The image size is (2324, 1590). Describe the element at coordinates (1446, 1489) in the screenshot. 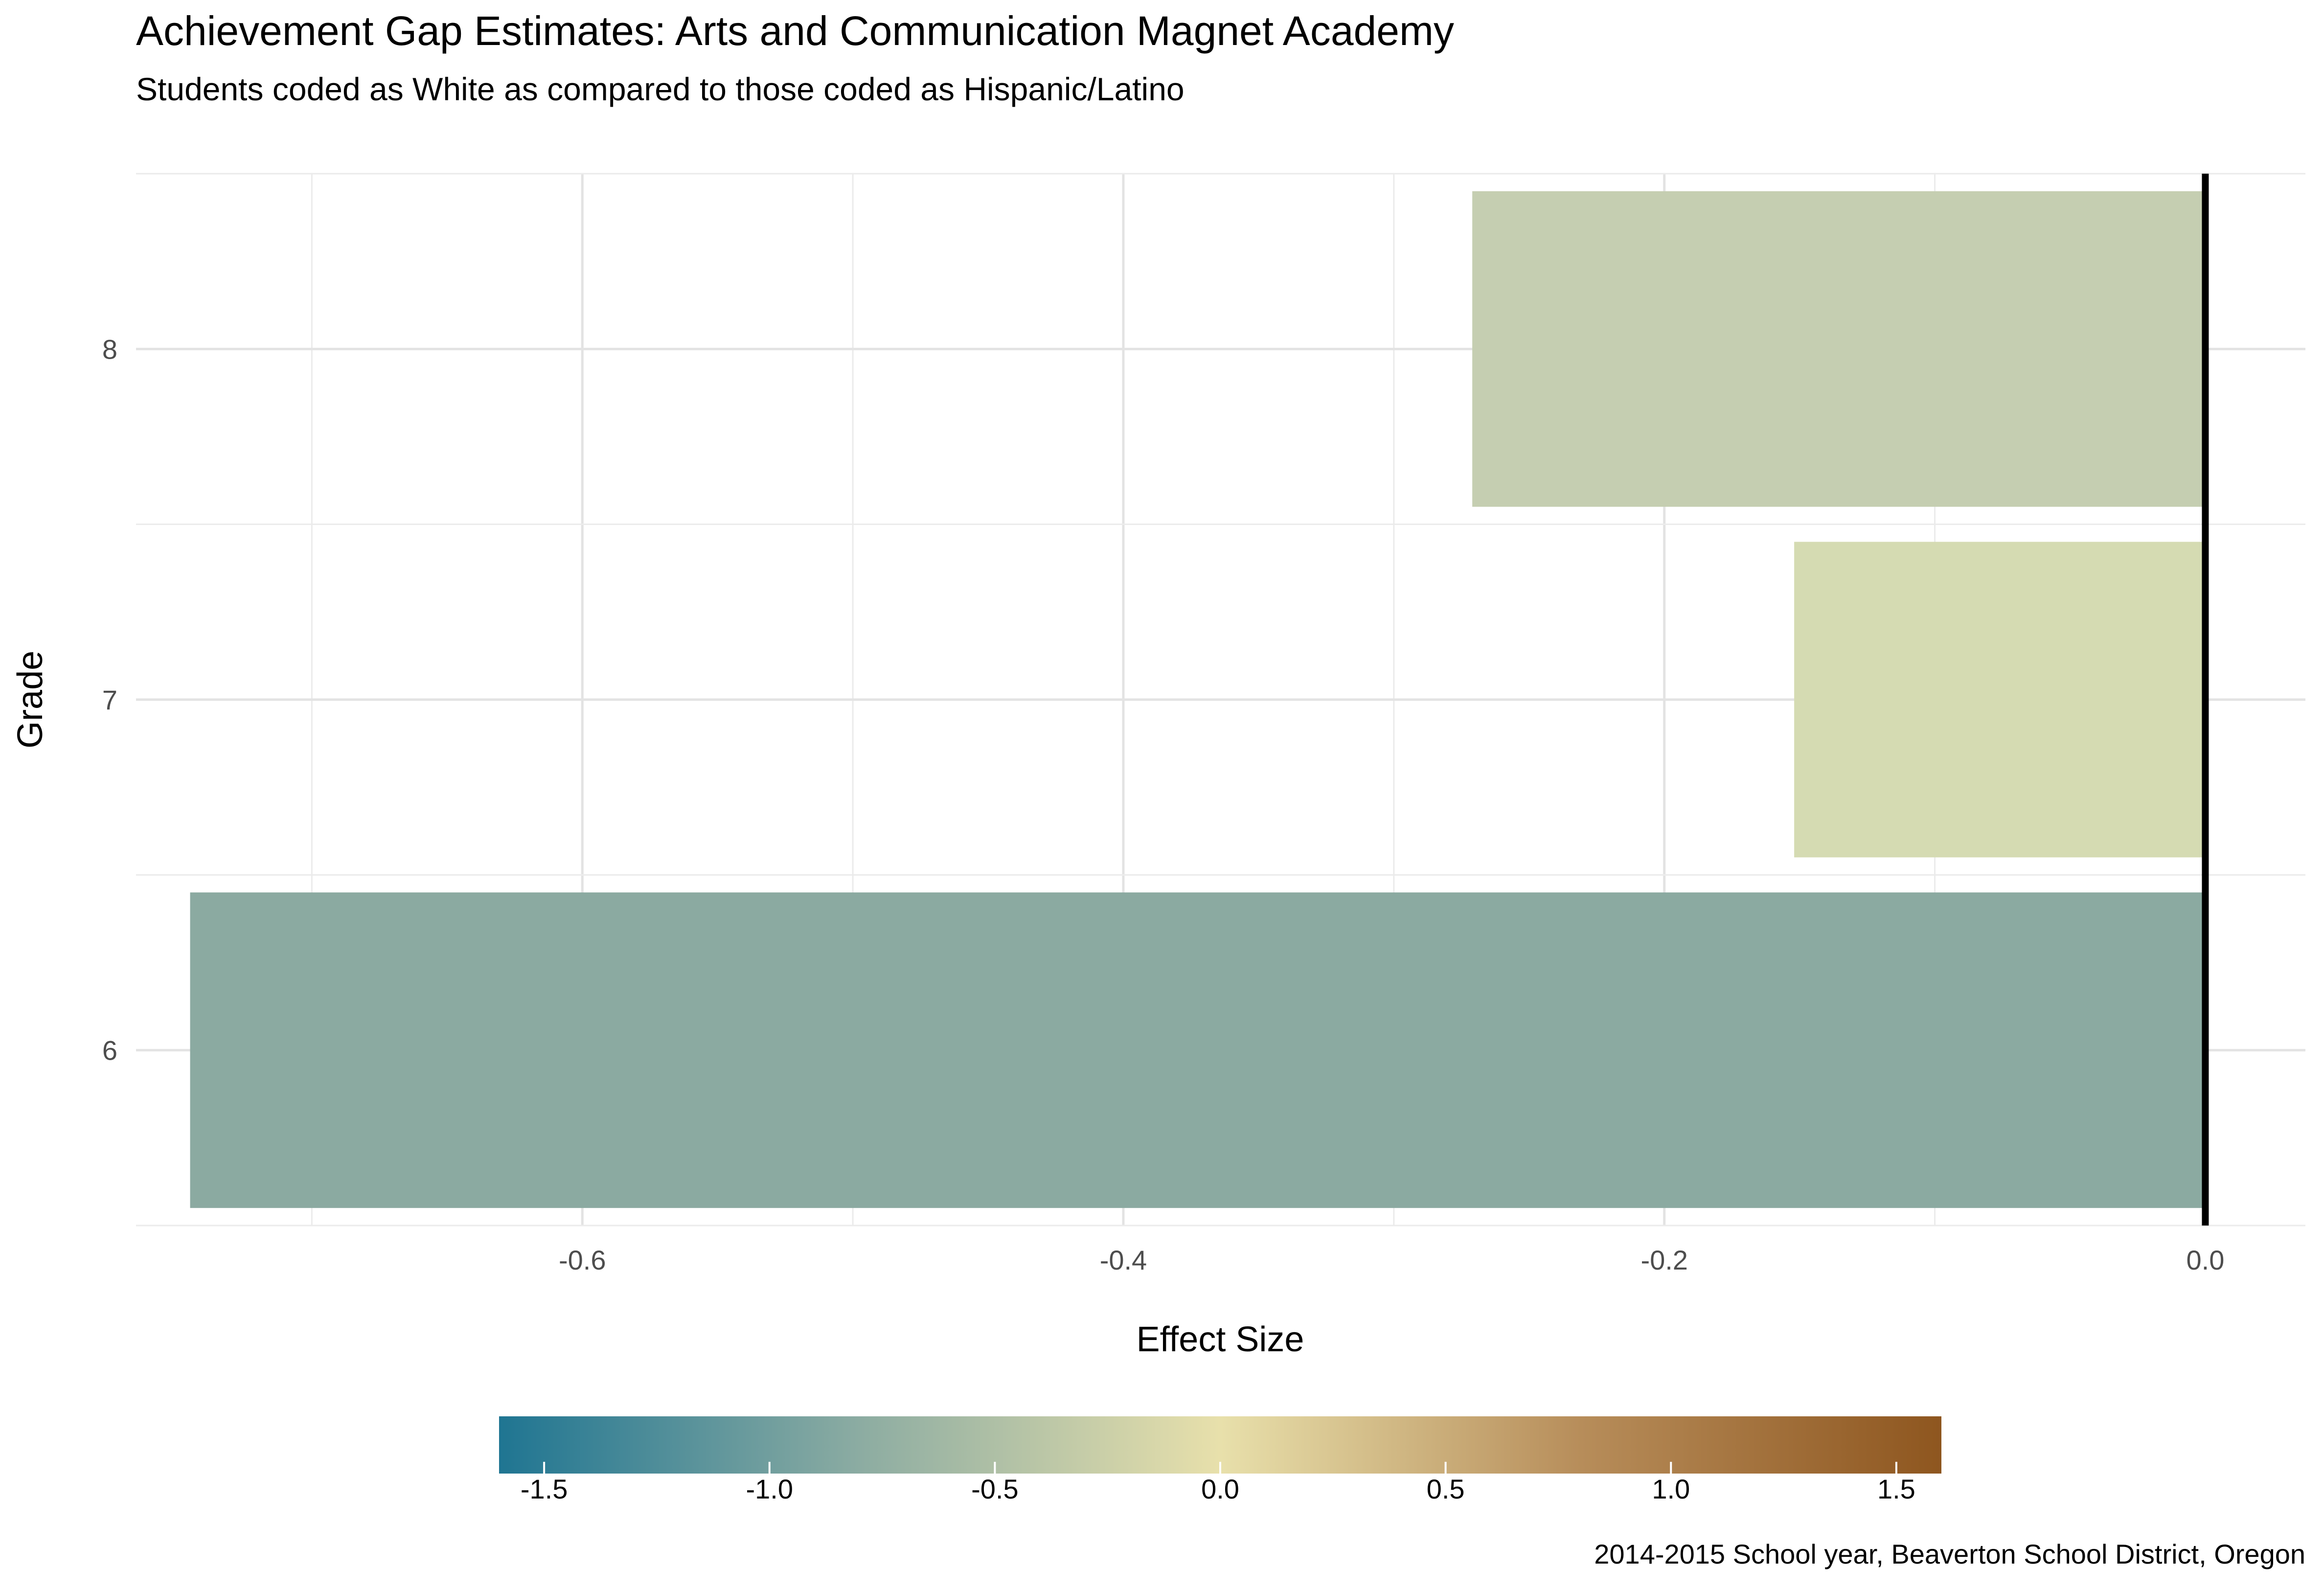

I see `legend-tick-label: 0.5` at that location.